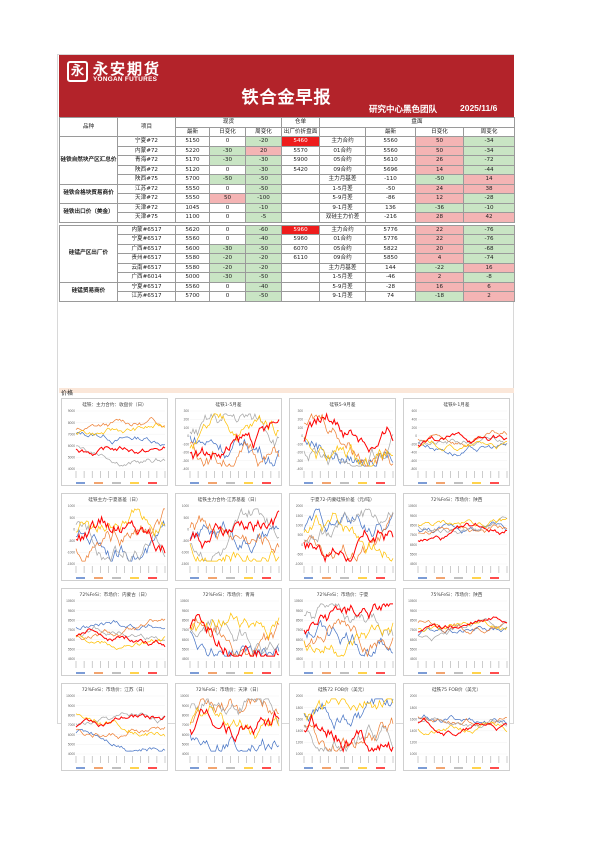  Describe the element at coordinates (288, 160) in the screenshot. I see `table-row: 青海#72 5170 -30 -30 5900 05合约 5610 26 -72` at that location.